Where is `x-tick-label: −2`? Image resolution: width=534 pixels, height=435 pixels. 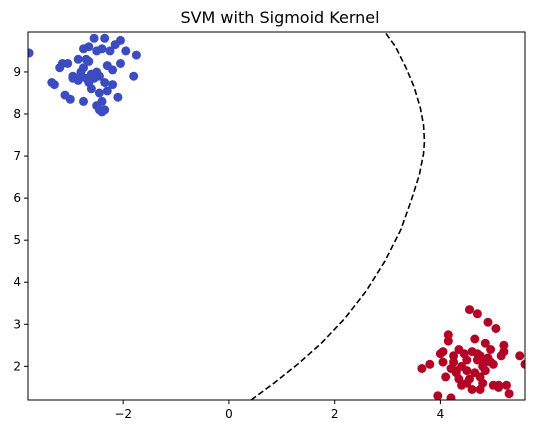
x-tick-label: −2 is located at coordinates (123, 414).